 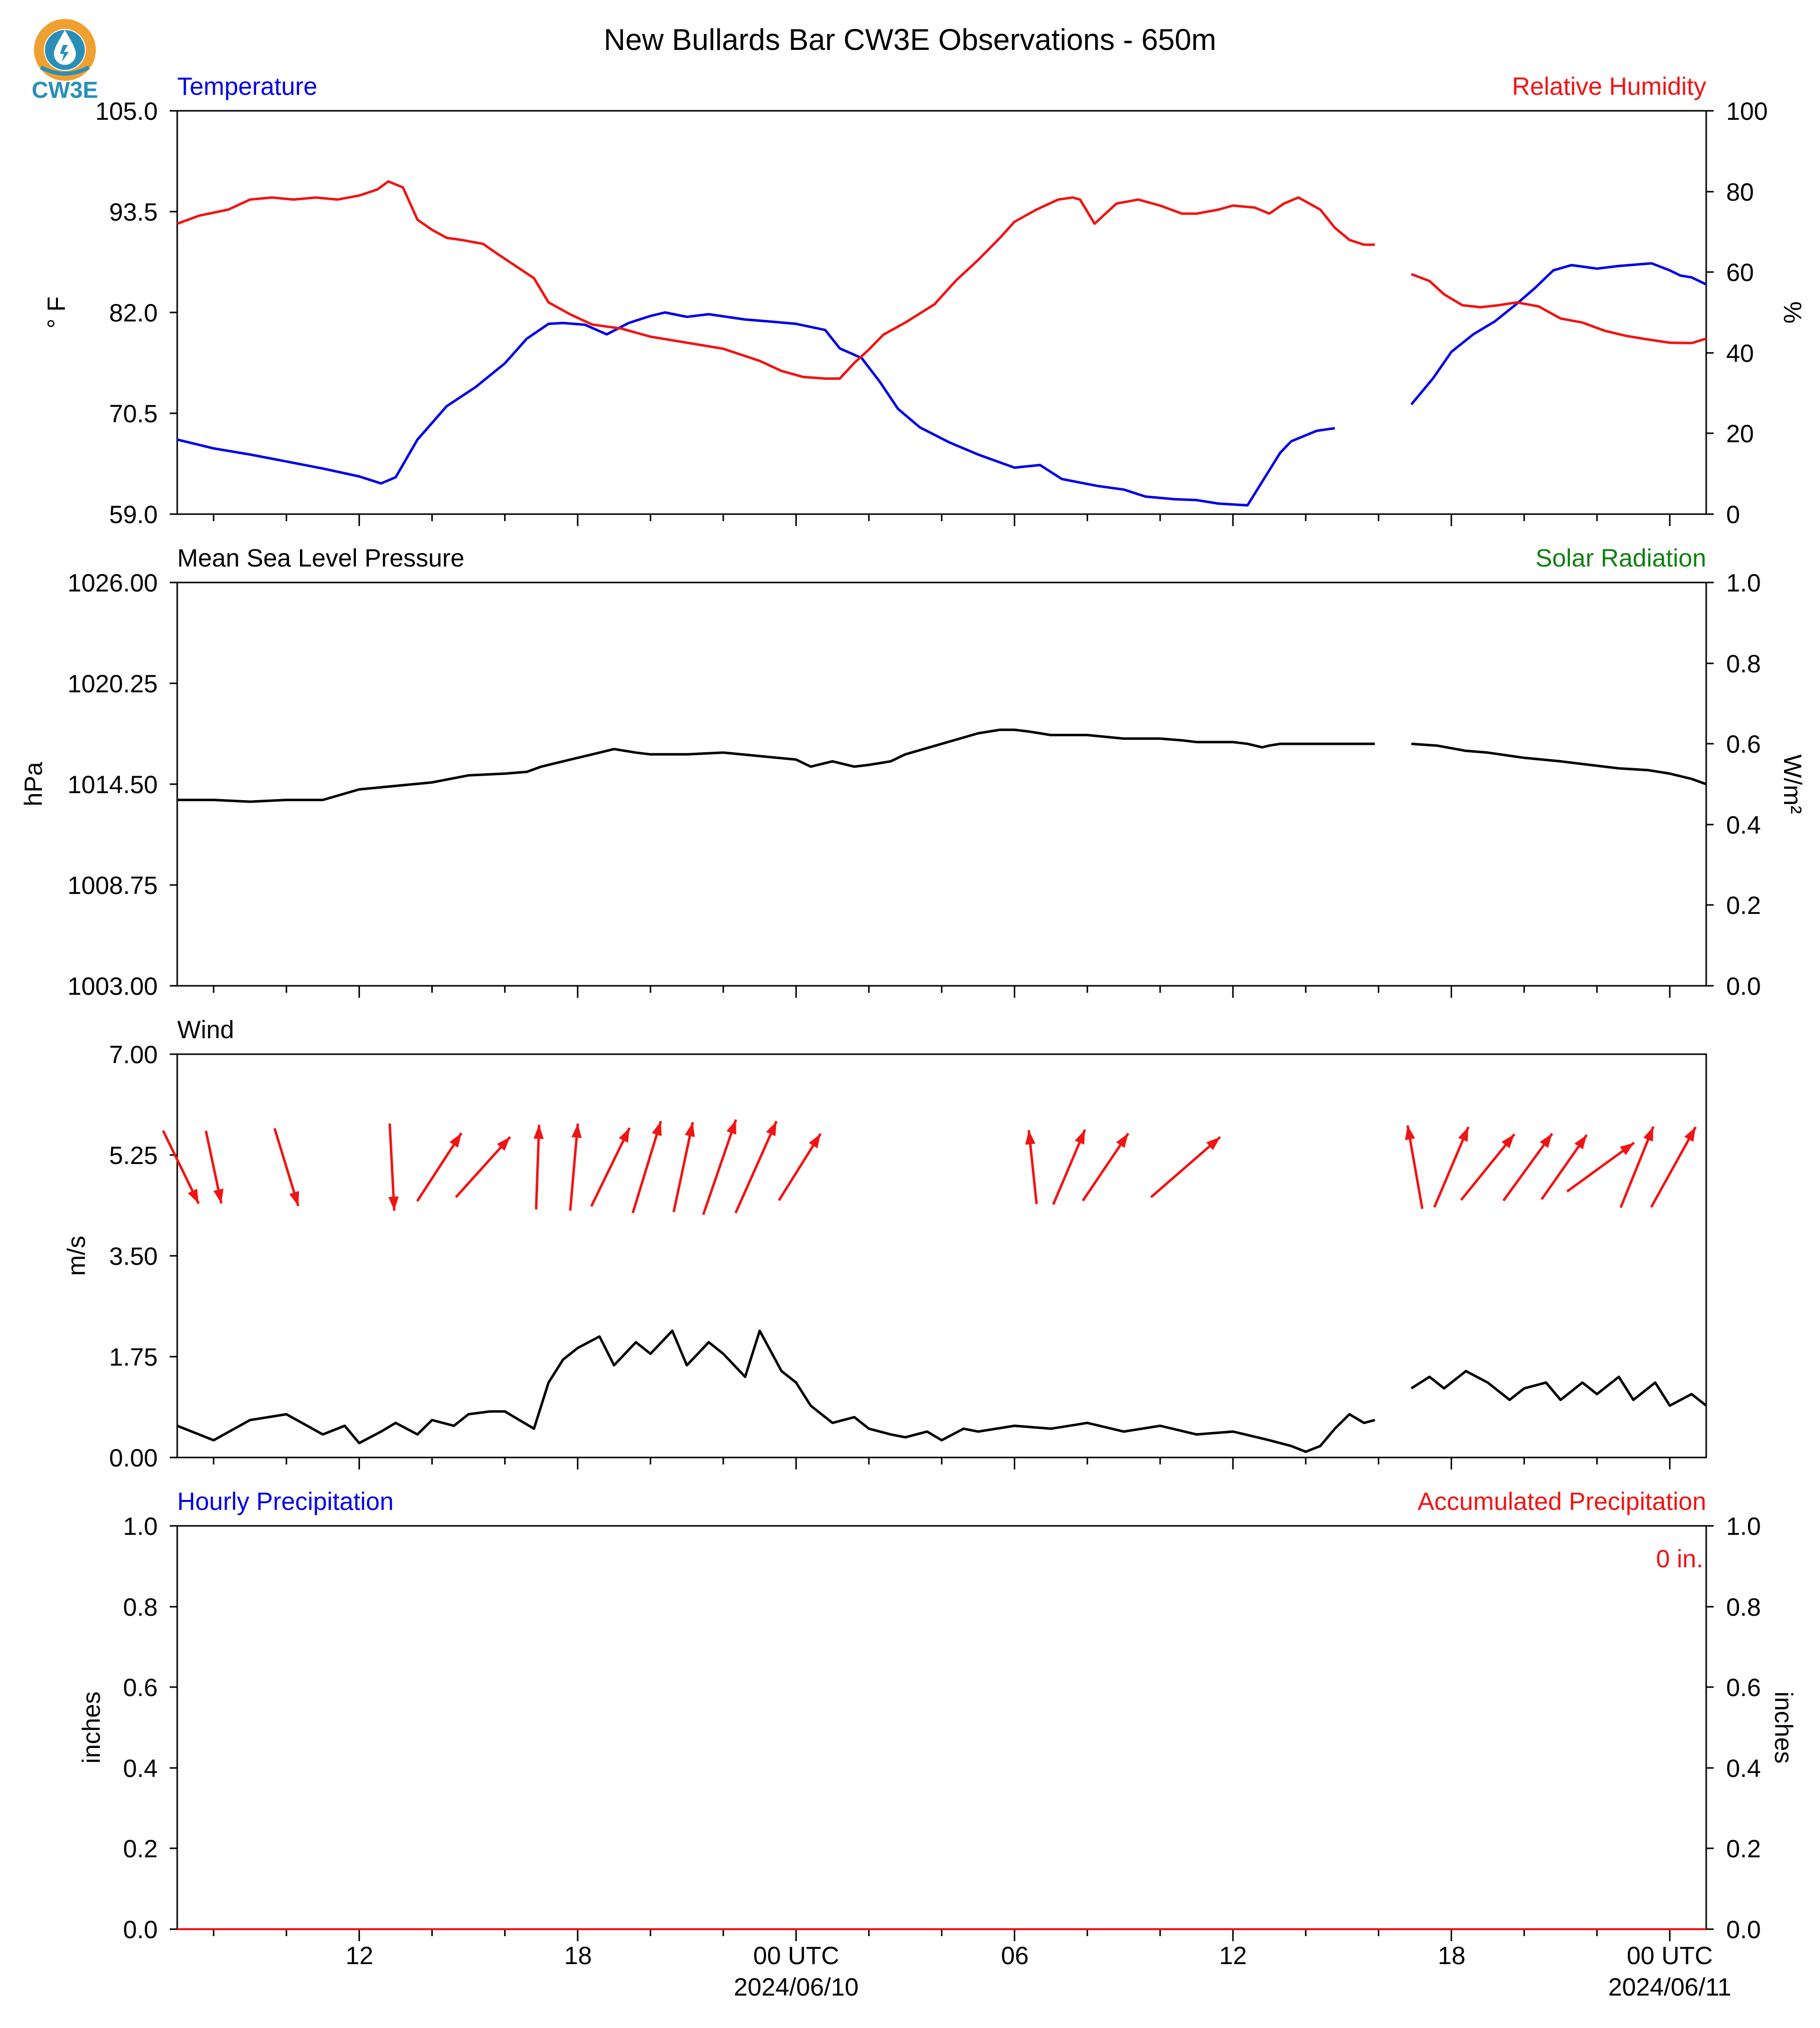 What do you see at coordinates (1747, 111) in the screenshot?
I see `rh-axis-tick-label: 100` at bounding box center [1747, 111].